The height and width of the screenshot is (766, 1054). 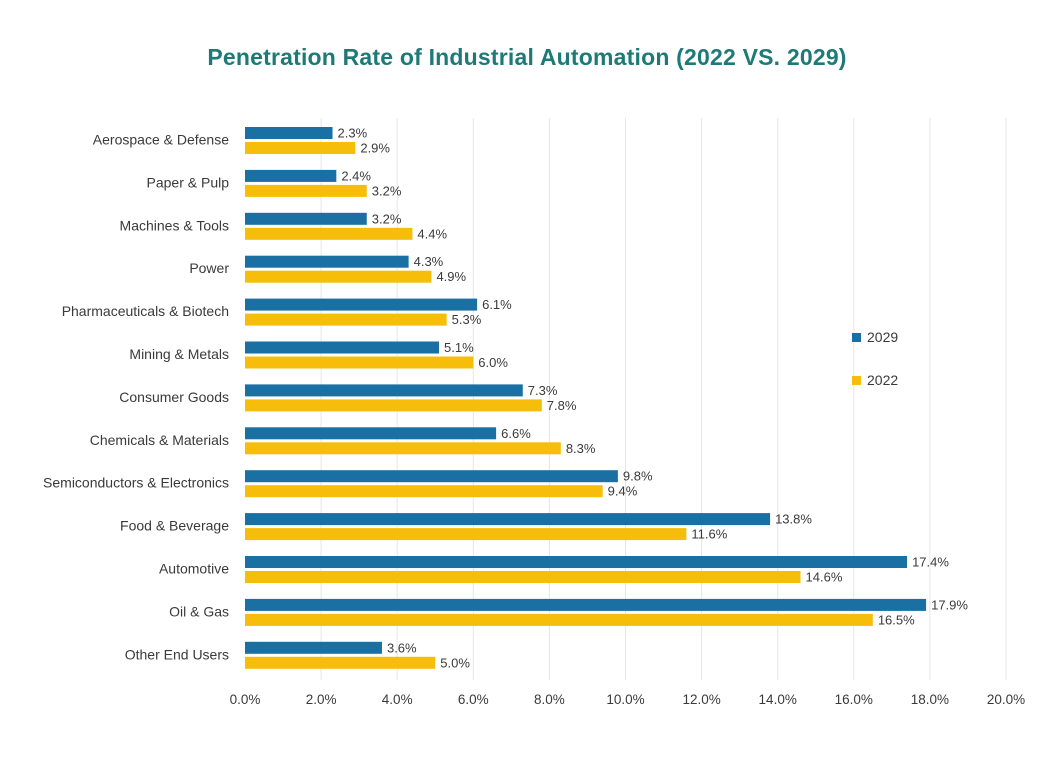 I want to click on data-label-2029: 17.9%, so click(x=949, y=604).